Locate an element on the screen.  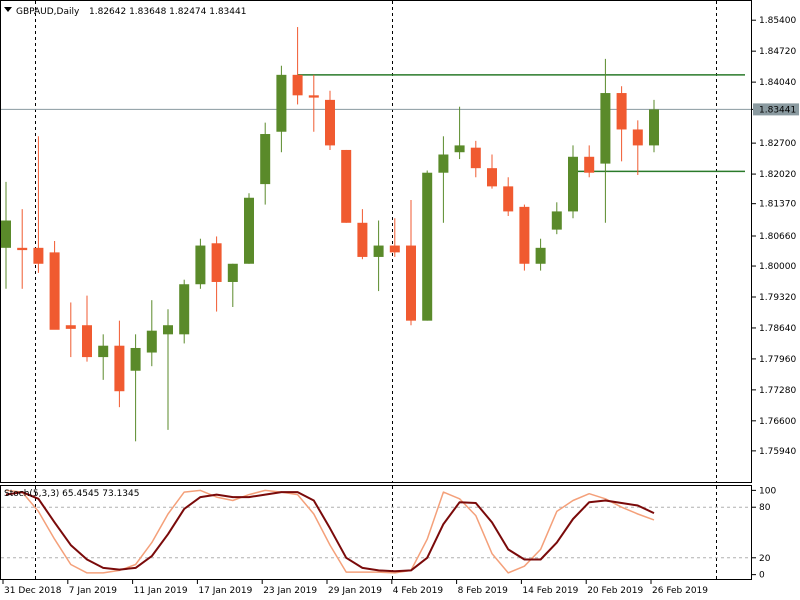
price-tick-label: 1.75940 is located at coordinates (777, 452).